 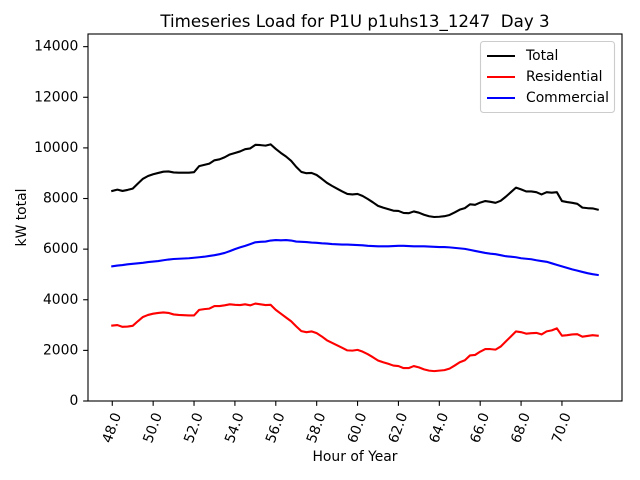 I want to click on y-tick-label: 6000, so click(x=60, y=249).